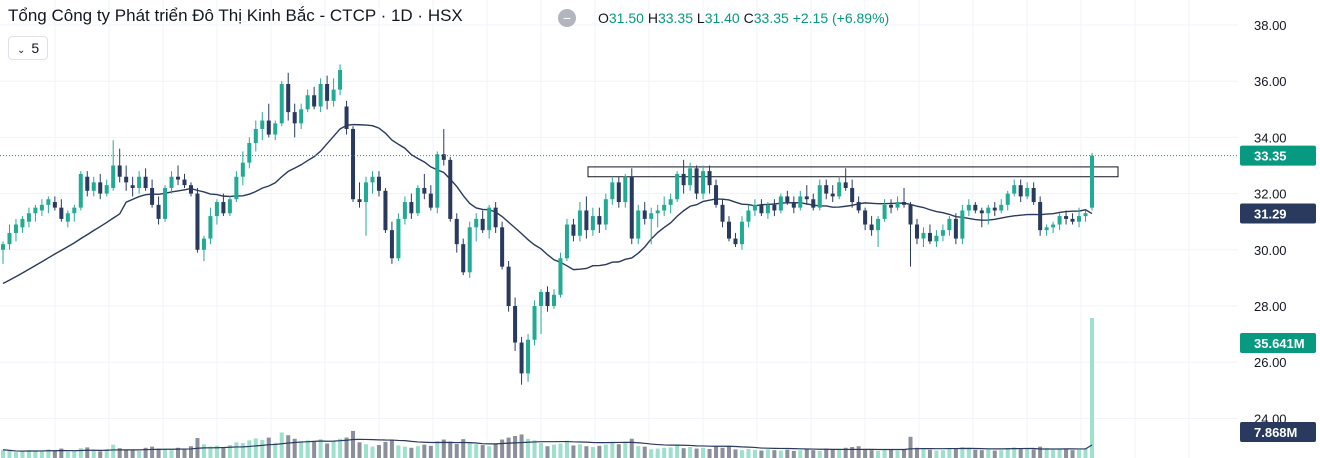 The height and width of the screenshot is (458, 1320). What do you see at coordinates (841, 18) in the screenshot?
I see `change-value: +2.15 (+6.89%)` at bounding box center [841, 18].